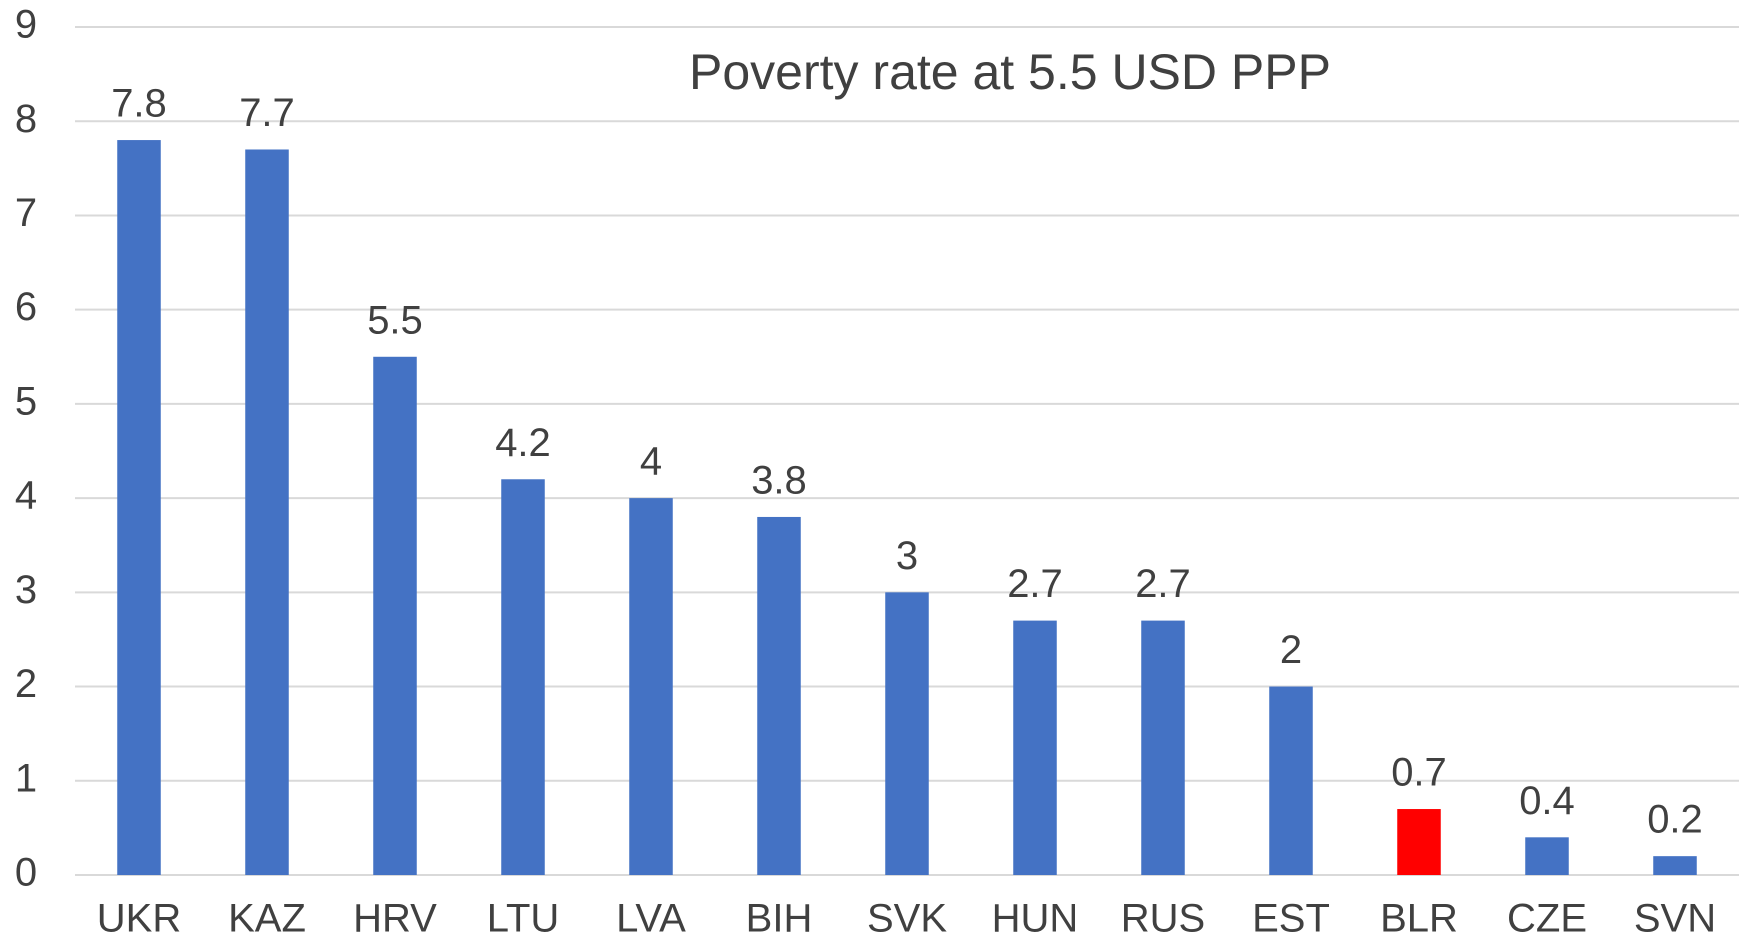  What do you see at coordinates (779, 919) in the screenshot?
I see `x-tick-label: BIH` at bounding box center [779, 919].